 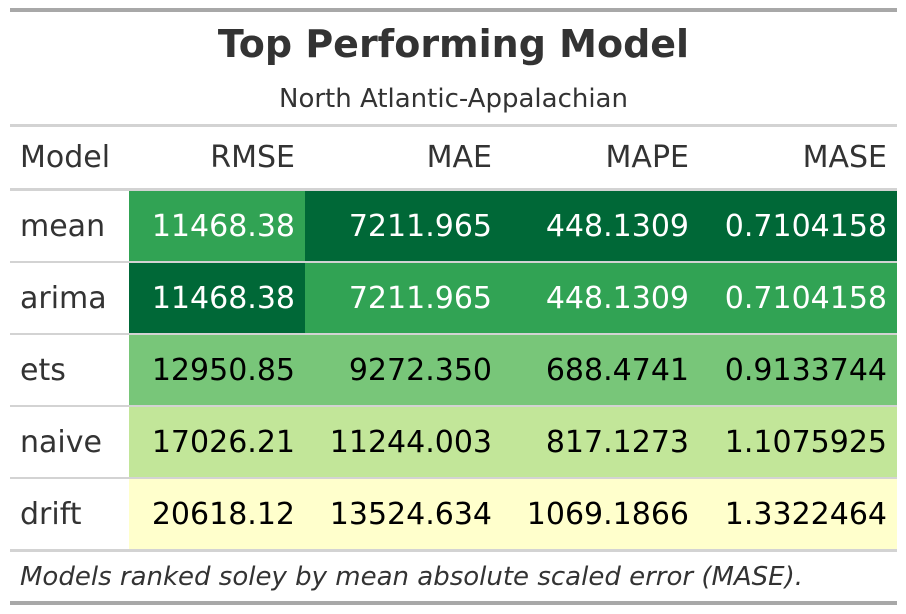 I want to click on column-header-rmse: RMSE, so click(x=252, y=157).